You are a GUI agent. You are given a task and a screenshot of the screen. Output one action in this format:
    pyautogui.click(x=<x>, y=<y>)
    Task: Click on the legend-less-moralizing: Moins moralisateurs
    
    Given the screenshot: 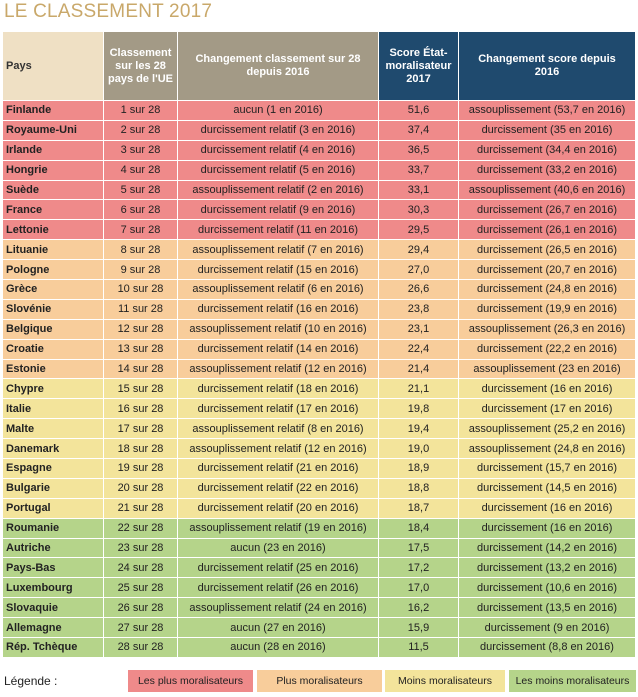 What is the action you would take?
    pyautogui.click(x=445, y=681)
    